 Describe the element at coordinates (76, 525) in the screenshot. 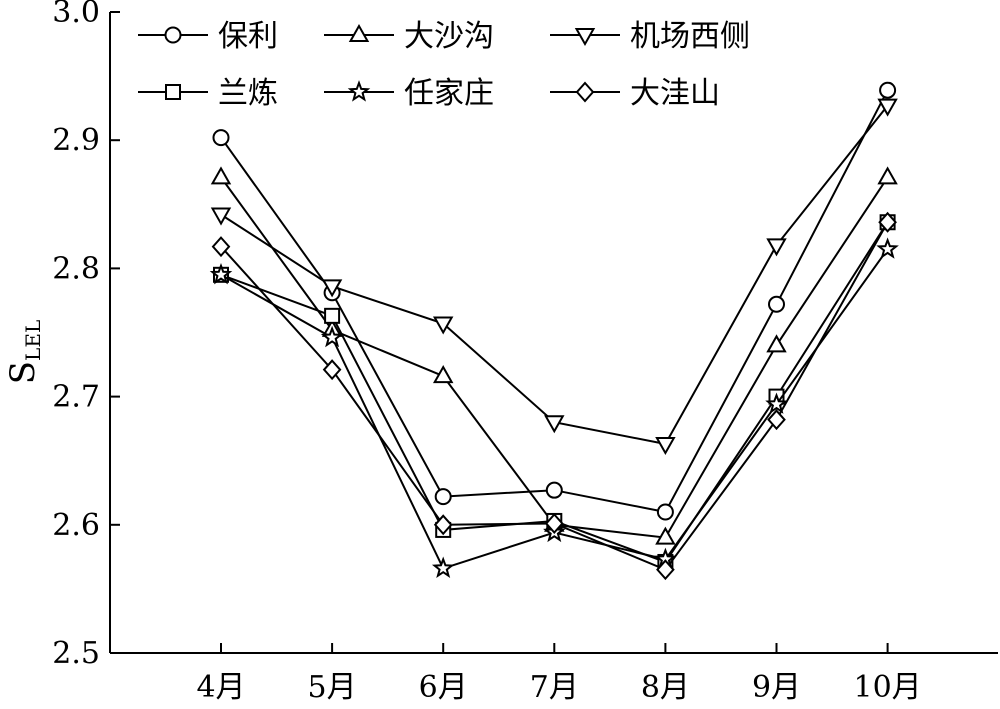

I see `y-tick-label: 2.6` at that location.